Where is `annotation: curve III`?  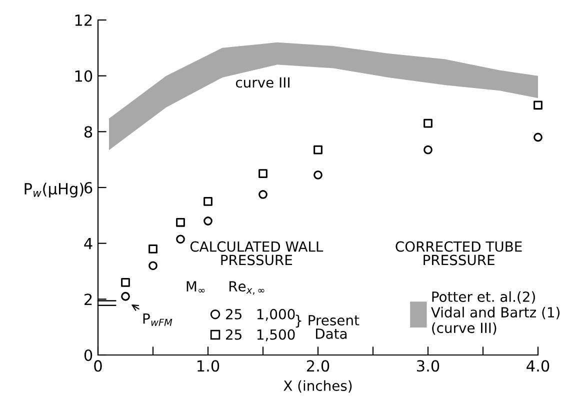
annotation: curve III is located at coordinates (263, 82).